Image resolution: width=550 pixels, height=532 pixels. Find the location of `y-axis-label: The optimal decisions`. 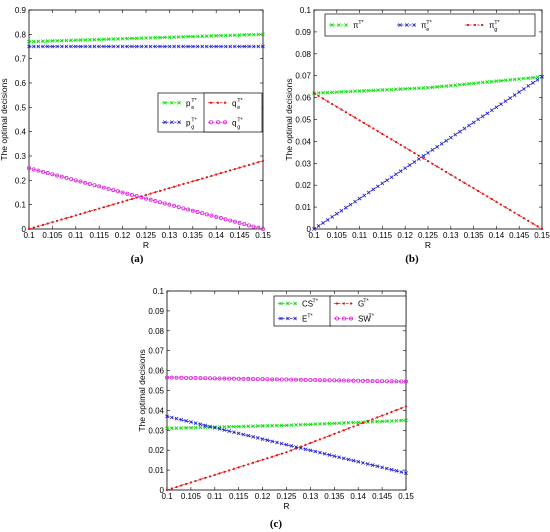

y-axis-label: The optimal decisions is located at coordinates (289, 119).